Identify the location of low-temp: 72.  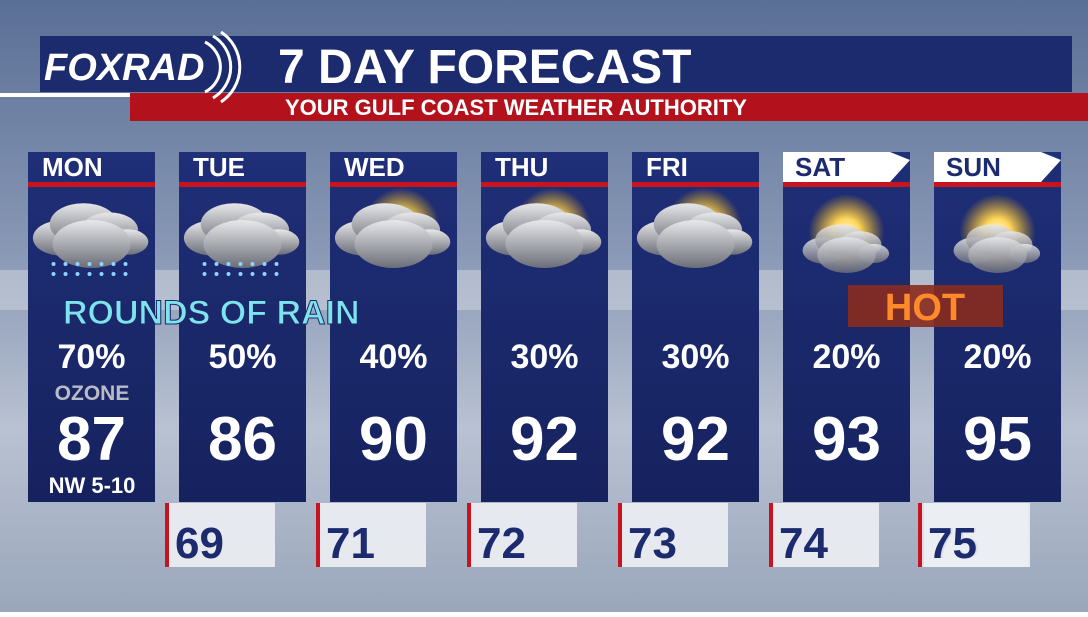
(501, 543).